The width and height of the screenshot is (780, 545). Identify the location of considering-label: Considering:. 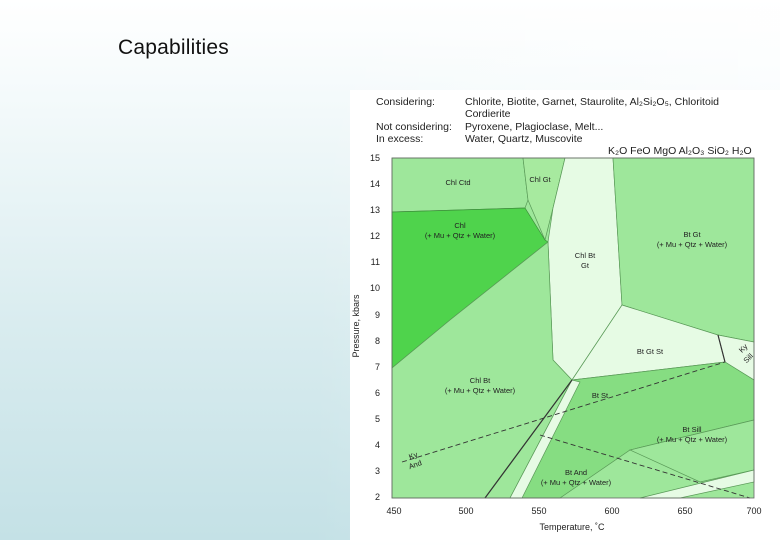
(405, 102).